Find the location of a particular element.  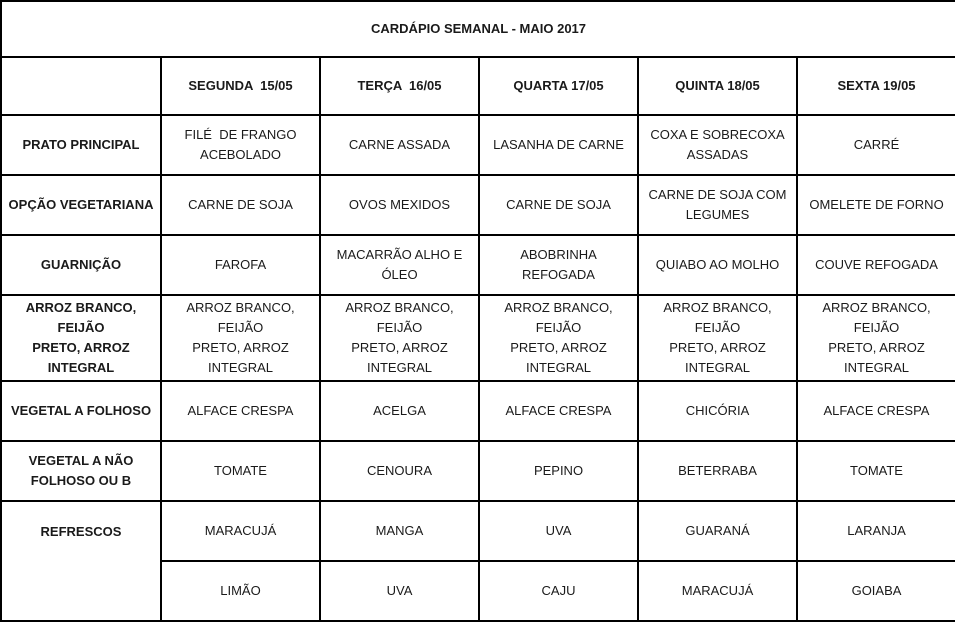

row-label-opcao-vegetariana: OPÇÃO VEGETARIANA is located at coordinates (81, 205).